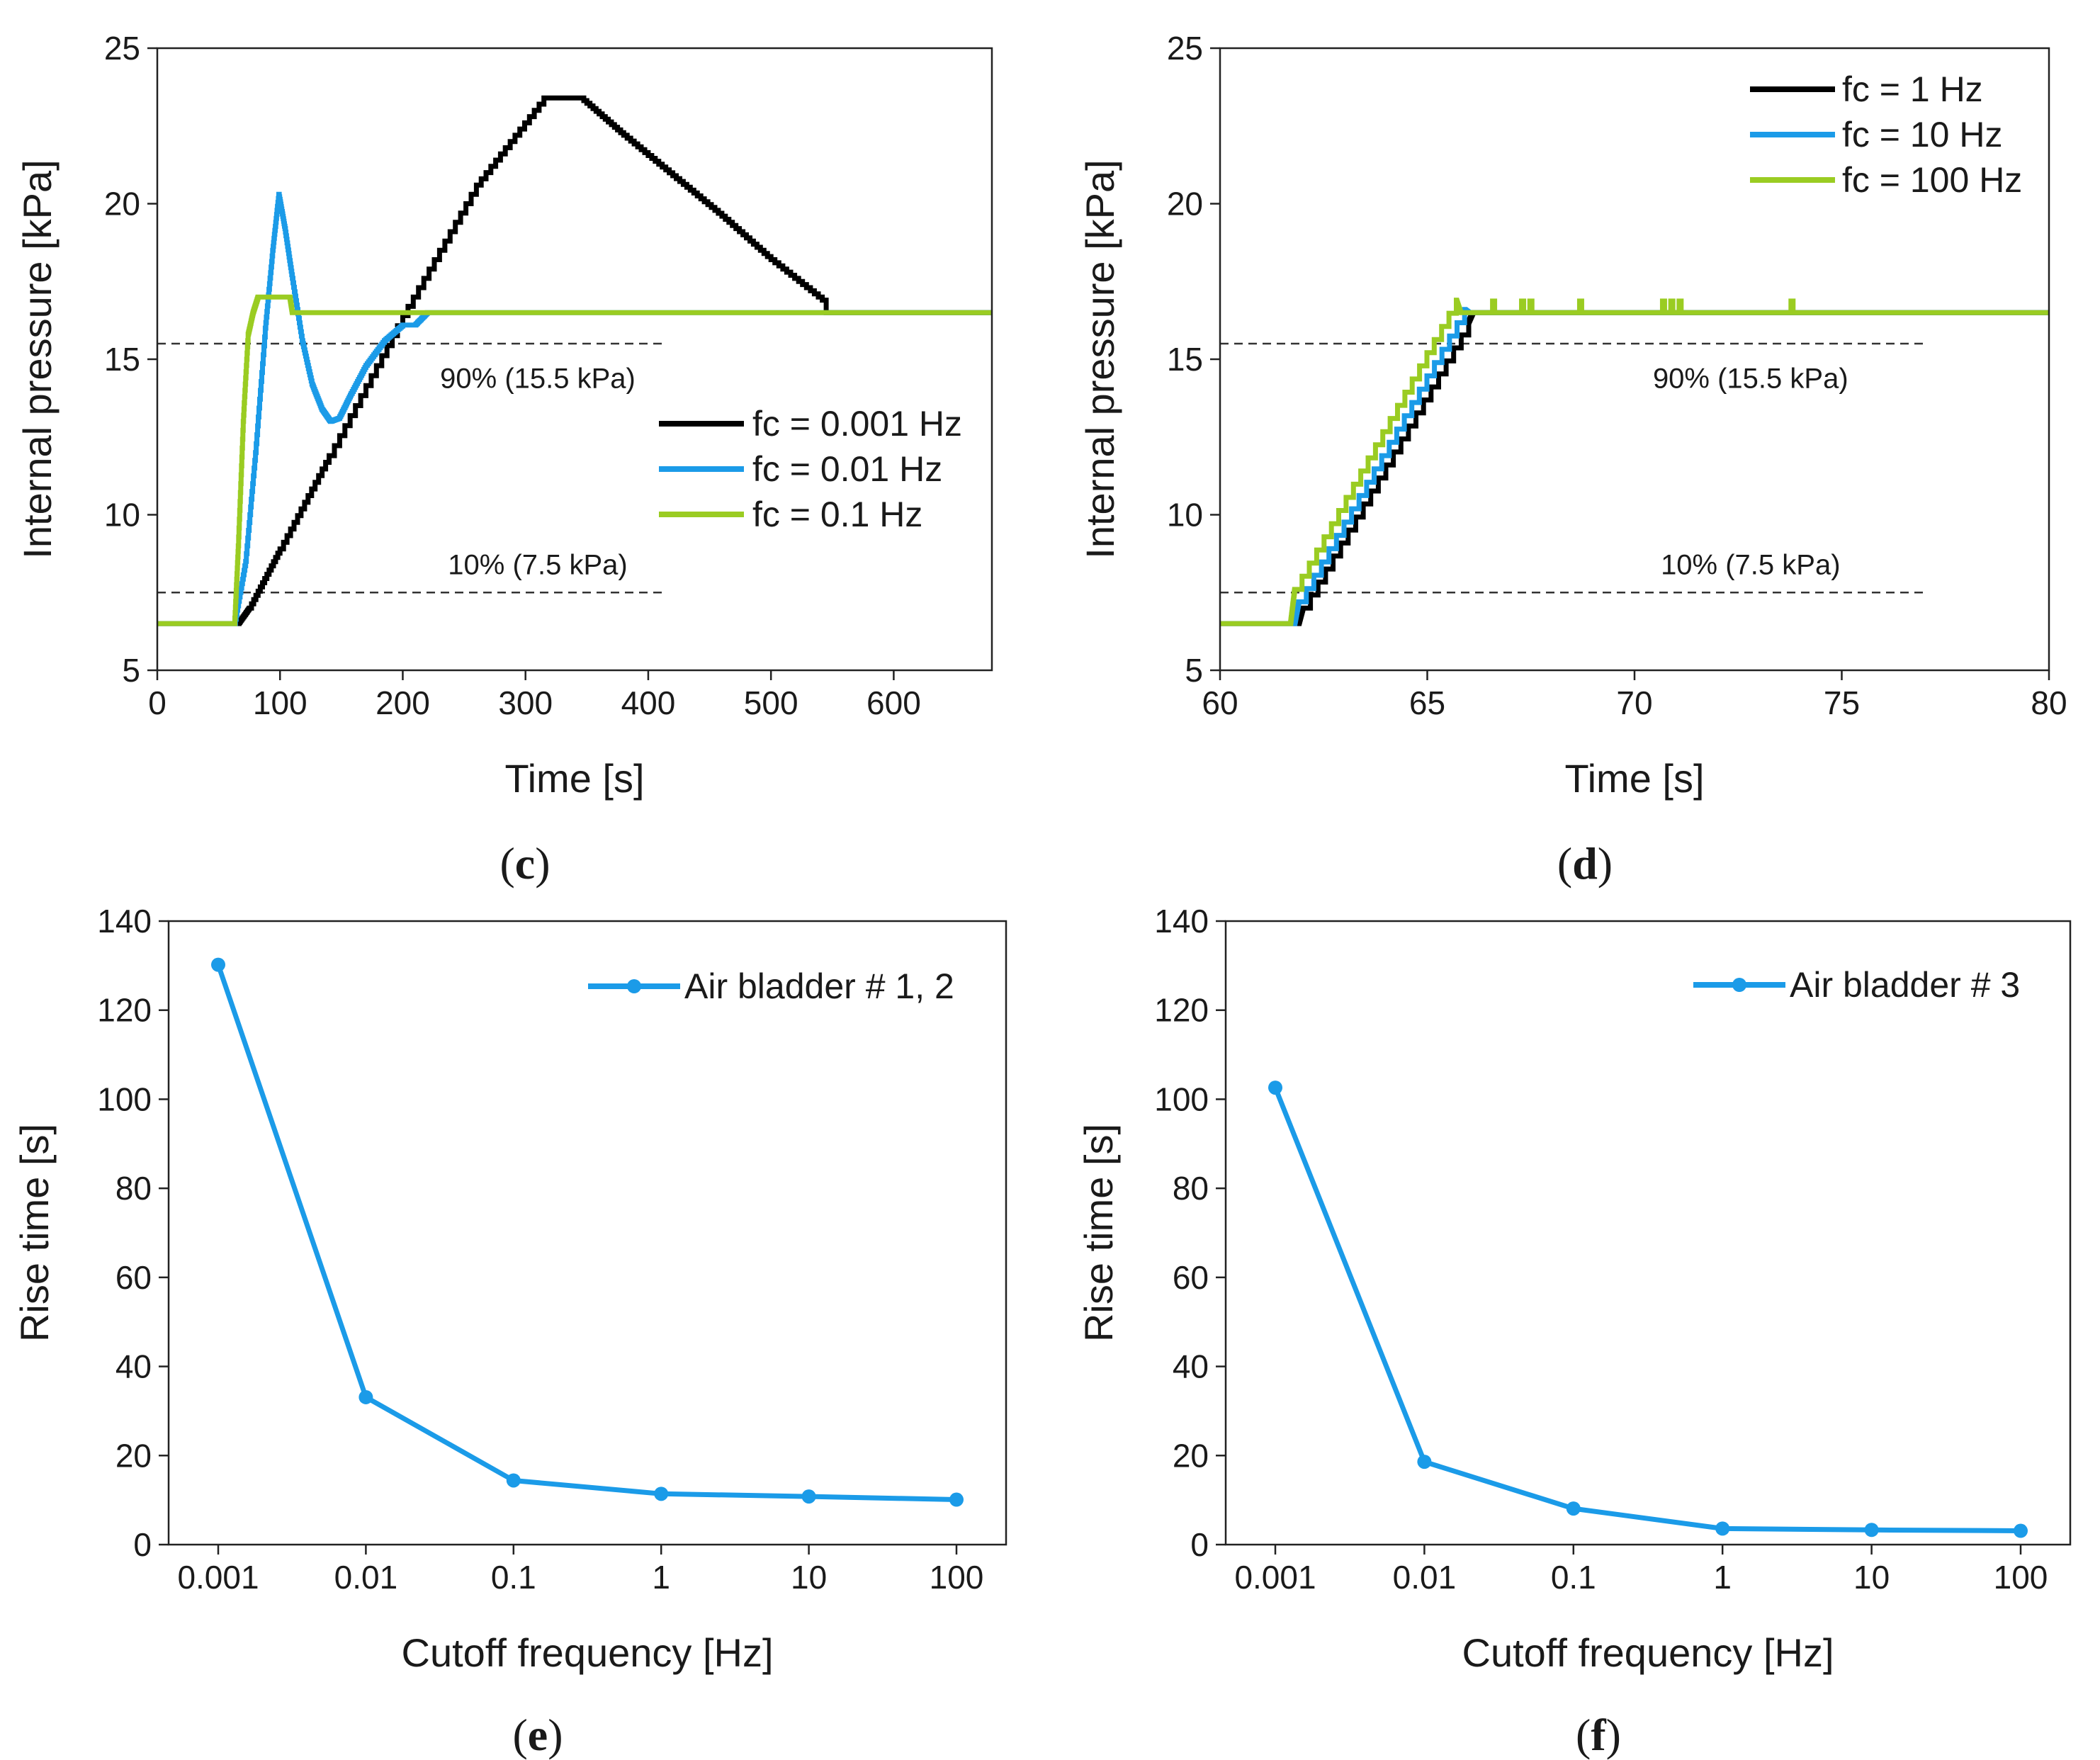  What do you see at coordinates (1905, 985) in the screenshot?
I see `legend-label: Air bladder # 3` at bounding box center [1905, 985].